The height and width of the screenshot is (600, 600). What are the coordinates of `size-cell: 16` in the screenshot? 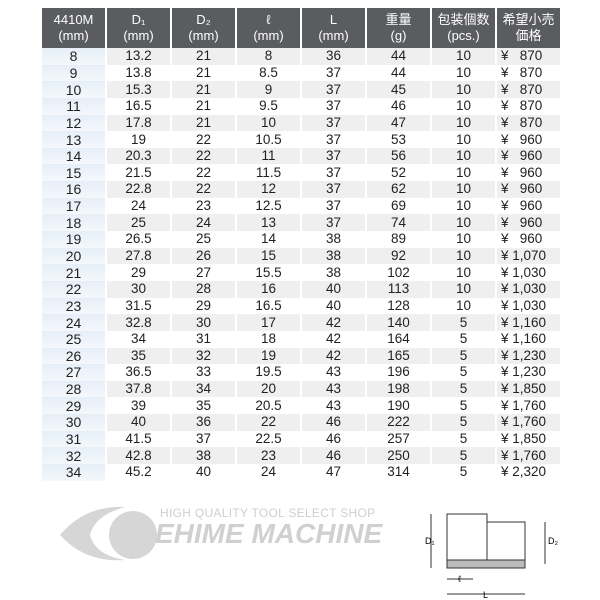 It's located at (73, 189).